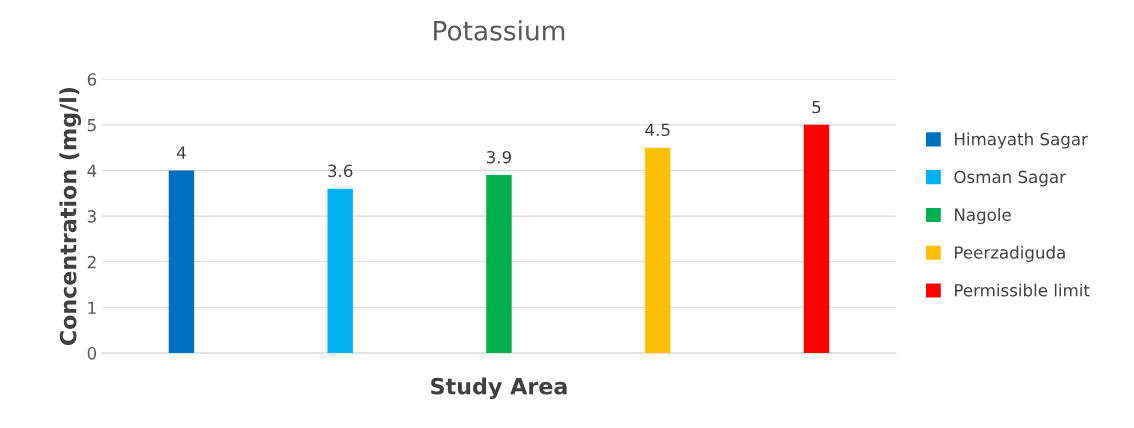 The height and width of the screenshot is (428, 1134). What do you see at coordinates (91, 262) in the screenshot?
I see `y-tick-label: 2` at bounding box center [91, 262].